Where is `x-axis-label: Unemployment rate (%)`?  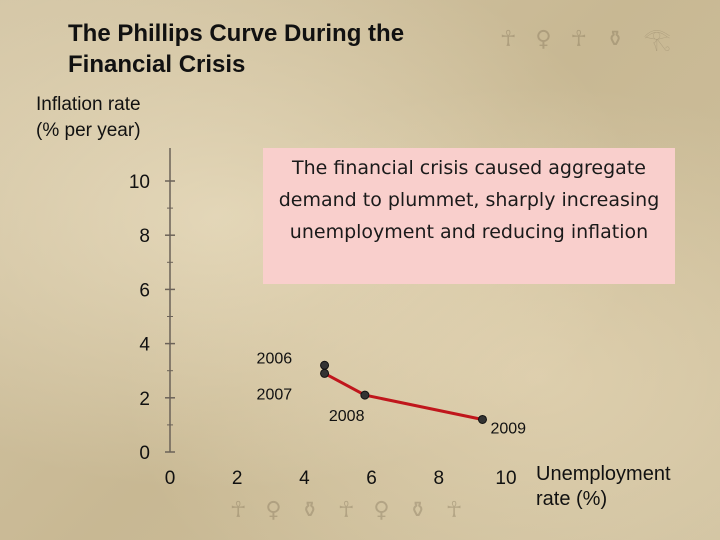 x-axis-label: Unemployment rate (%) is located at coordinates (603, 487).